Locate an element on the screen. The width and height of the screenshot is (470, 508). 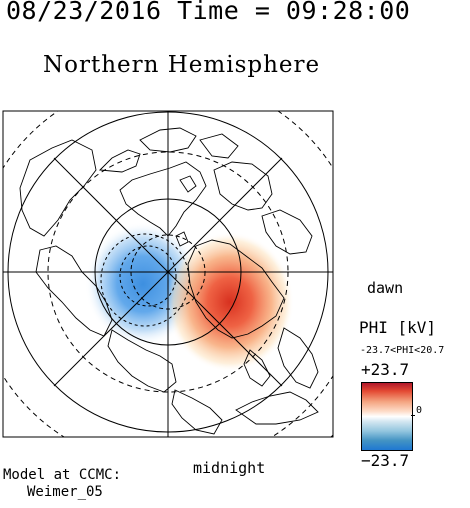
dawn-label: dawn is located at coordinates (385, 288).